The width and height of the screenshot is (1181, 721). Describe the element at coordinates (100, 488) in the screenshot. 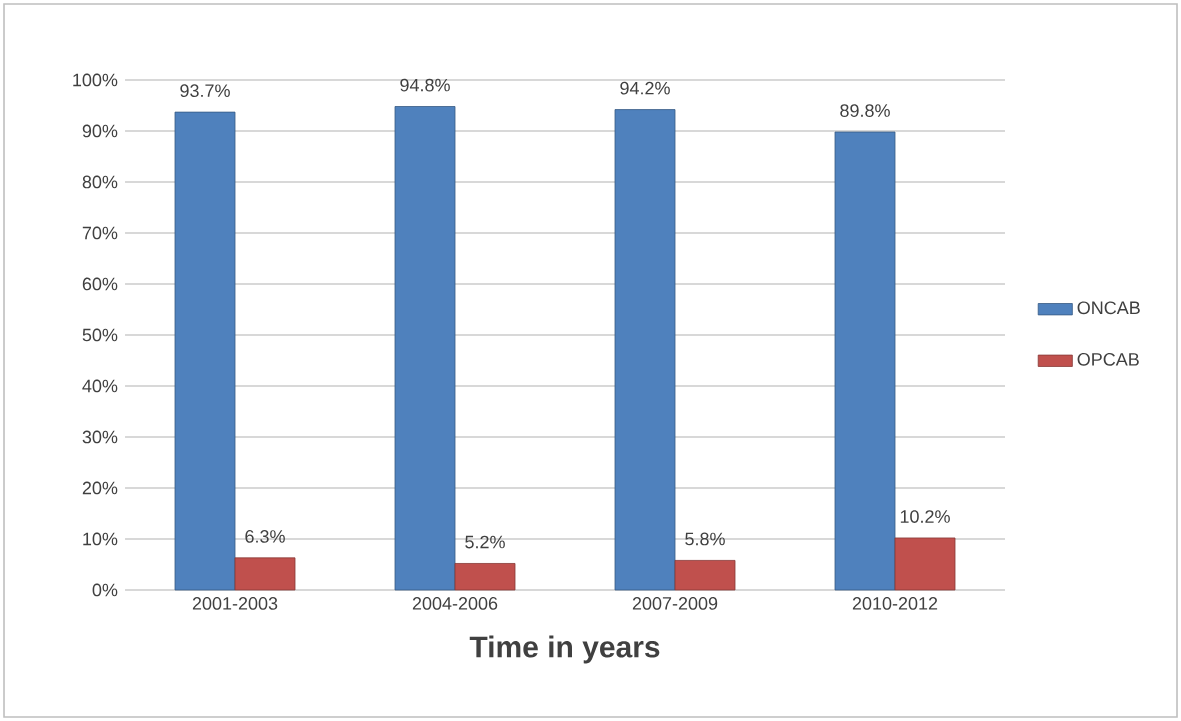

I see `y-tick-label: 20%` at that location.